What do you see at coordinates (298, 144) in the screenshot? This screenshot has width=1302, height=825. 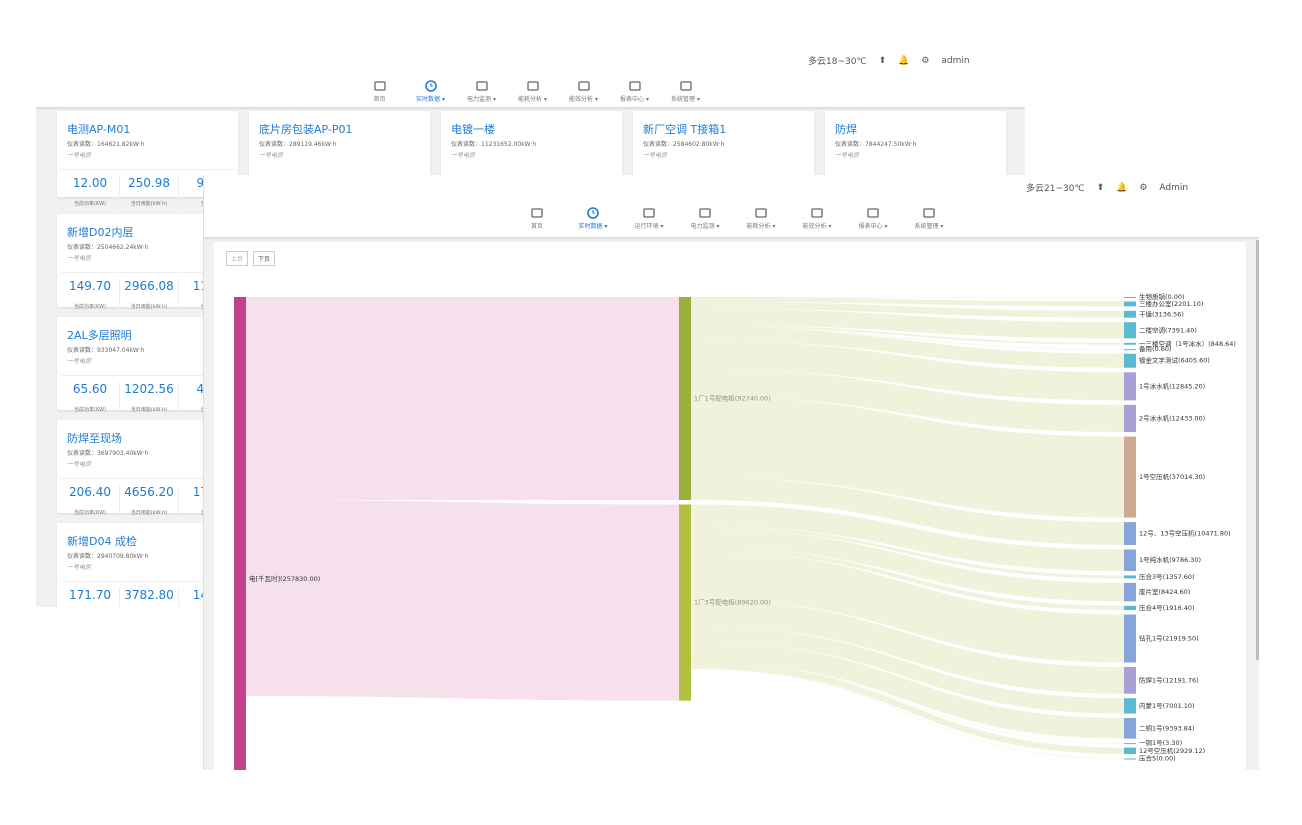 I see `card-reading: 仪表读数：289119.46kW·h` at bounding box center [298, 144].